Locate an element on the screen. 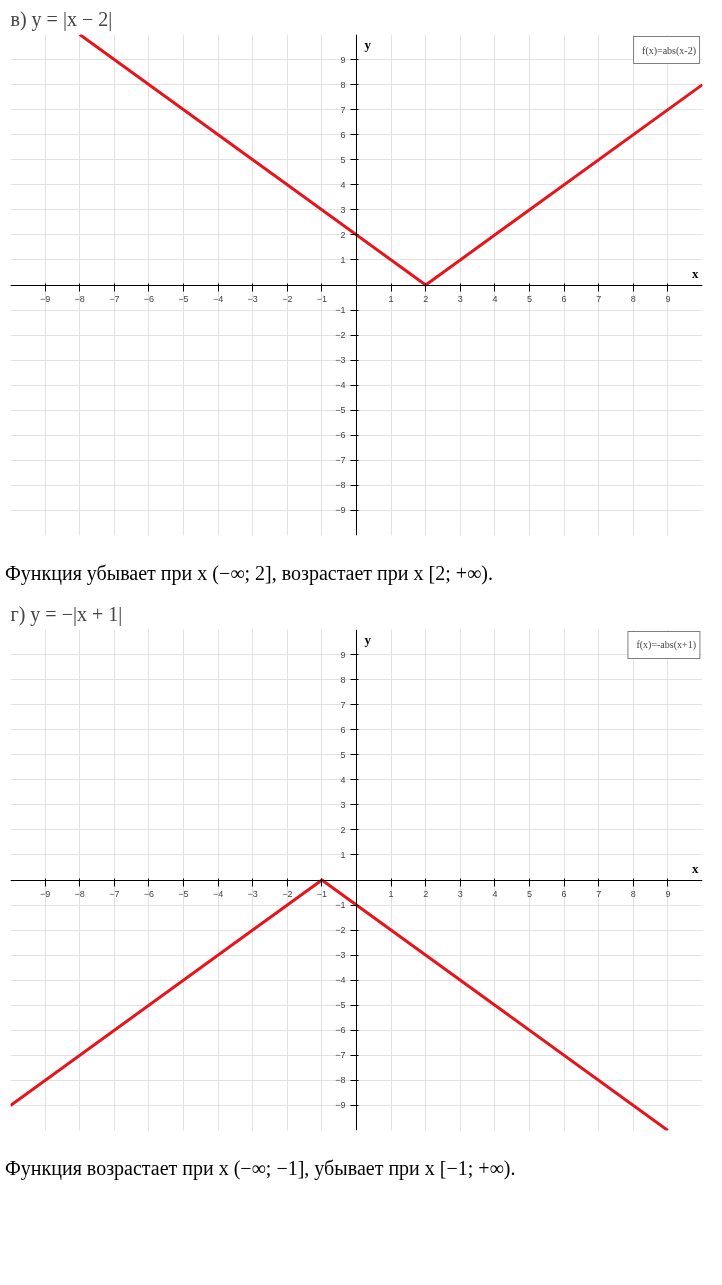 The width and height of the screenshot is (722, 1285). text: Функция убывает при x (−∞; 2], возрастает при x [2; +∞). is located at coordinates (249, 574).